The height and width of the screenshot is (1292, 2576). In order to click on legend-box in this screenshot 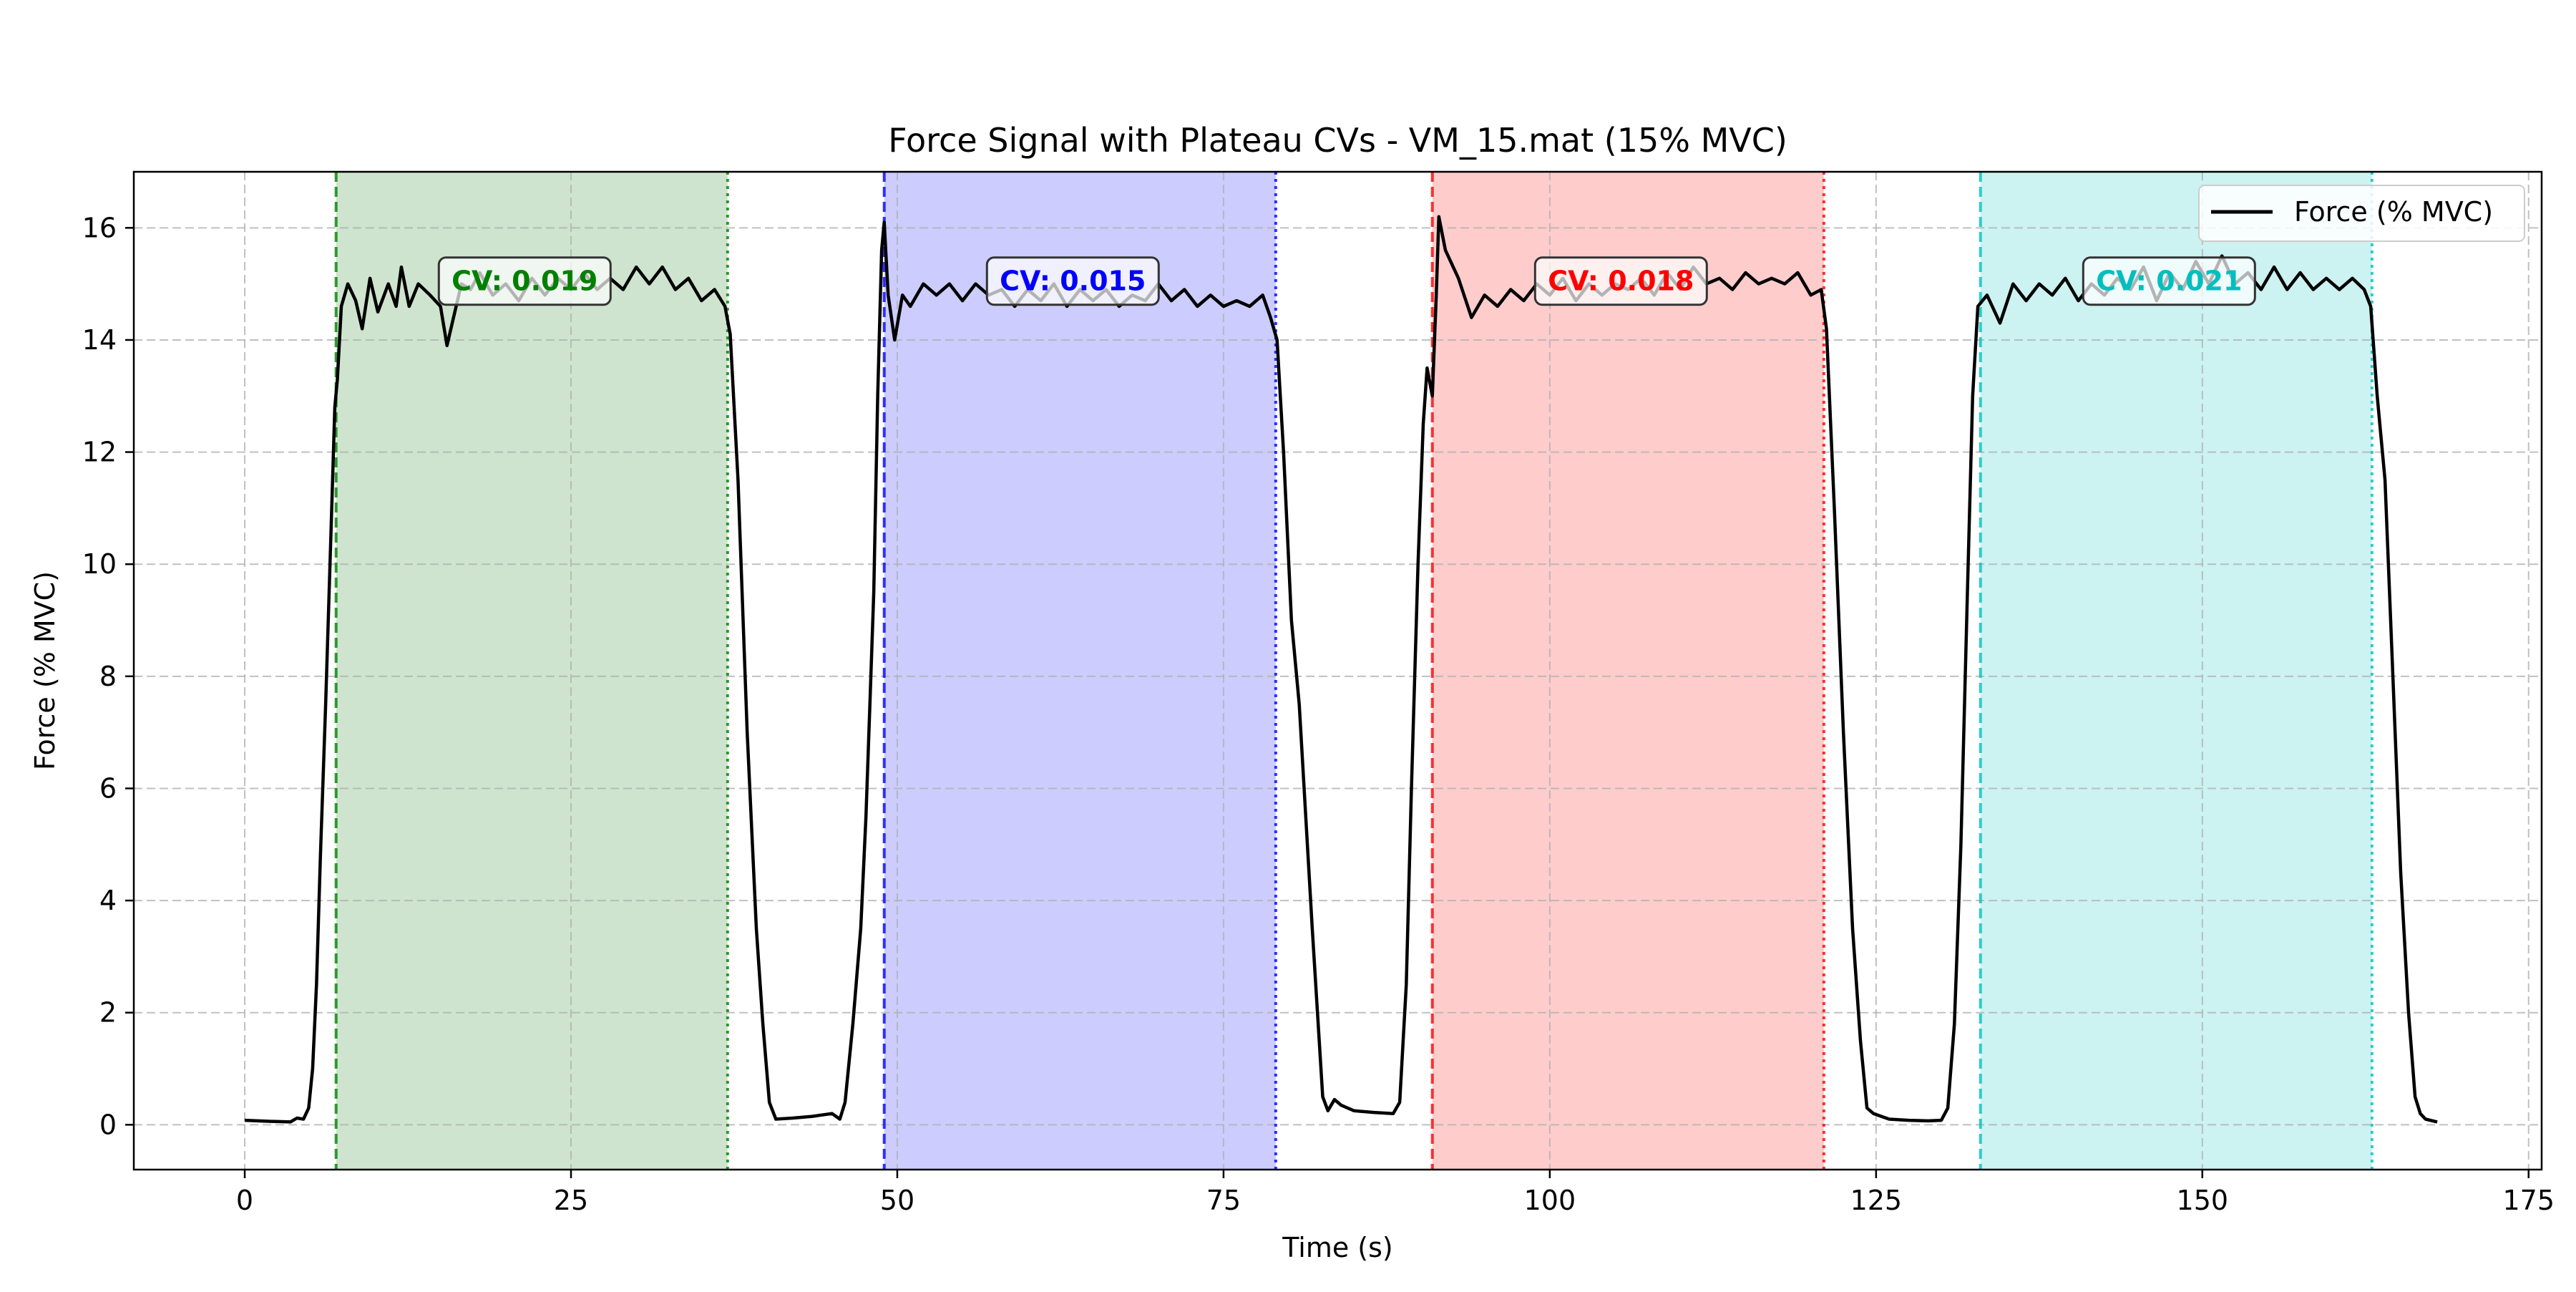, I will do `click(2361, 213)`.